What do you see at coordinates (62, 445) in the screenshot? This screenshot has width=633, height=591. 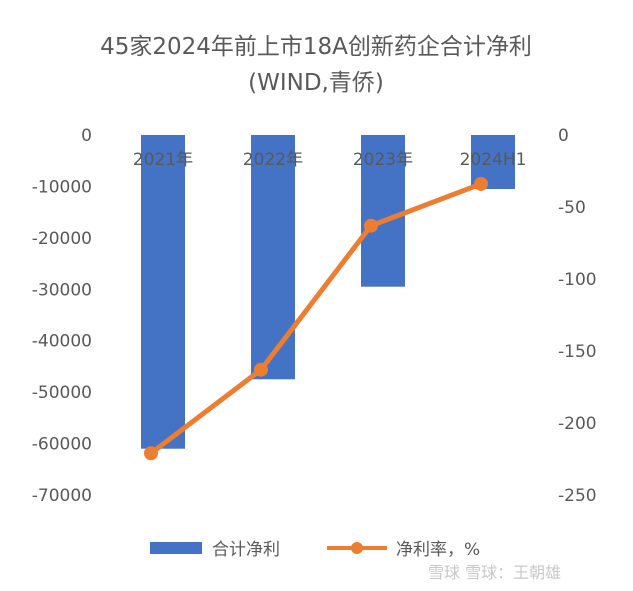 I see `left-tick-label: -60000` at bounding box center [62, 445].